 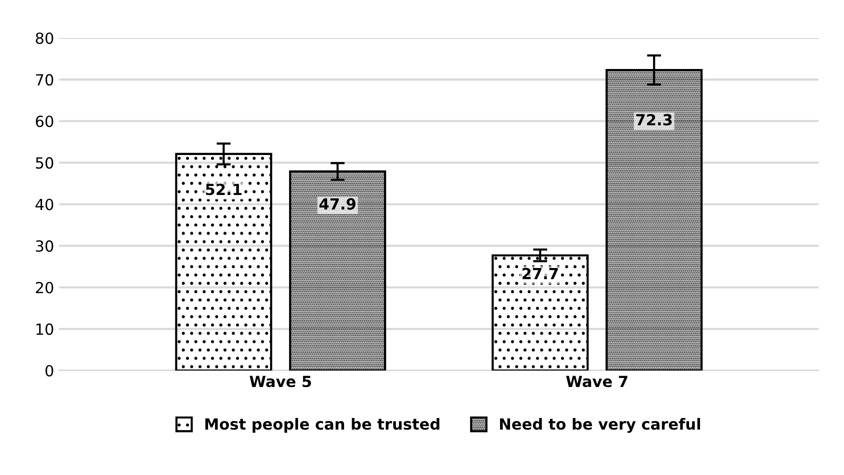 I want to click on x-tick-label: Wave 7, so click(x=597, y=382).